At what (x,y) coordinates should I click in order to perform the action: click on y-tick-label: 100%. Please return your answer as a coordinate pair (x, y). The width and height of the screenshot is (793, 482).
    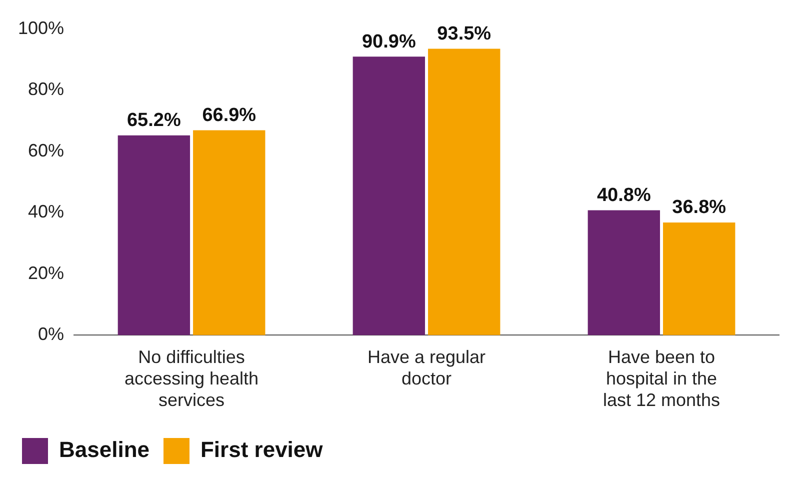
    Looking at the image, I should click on (41, 28).